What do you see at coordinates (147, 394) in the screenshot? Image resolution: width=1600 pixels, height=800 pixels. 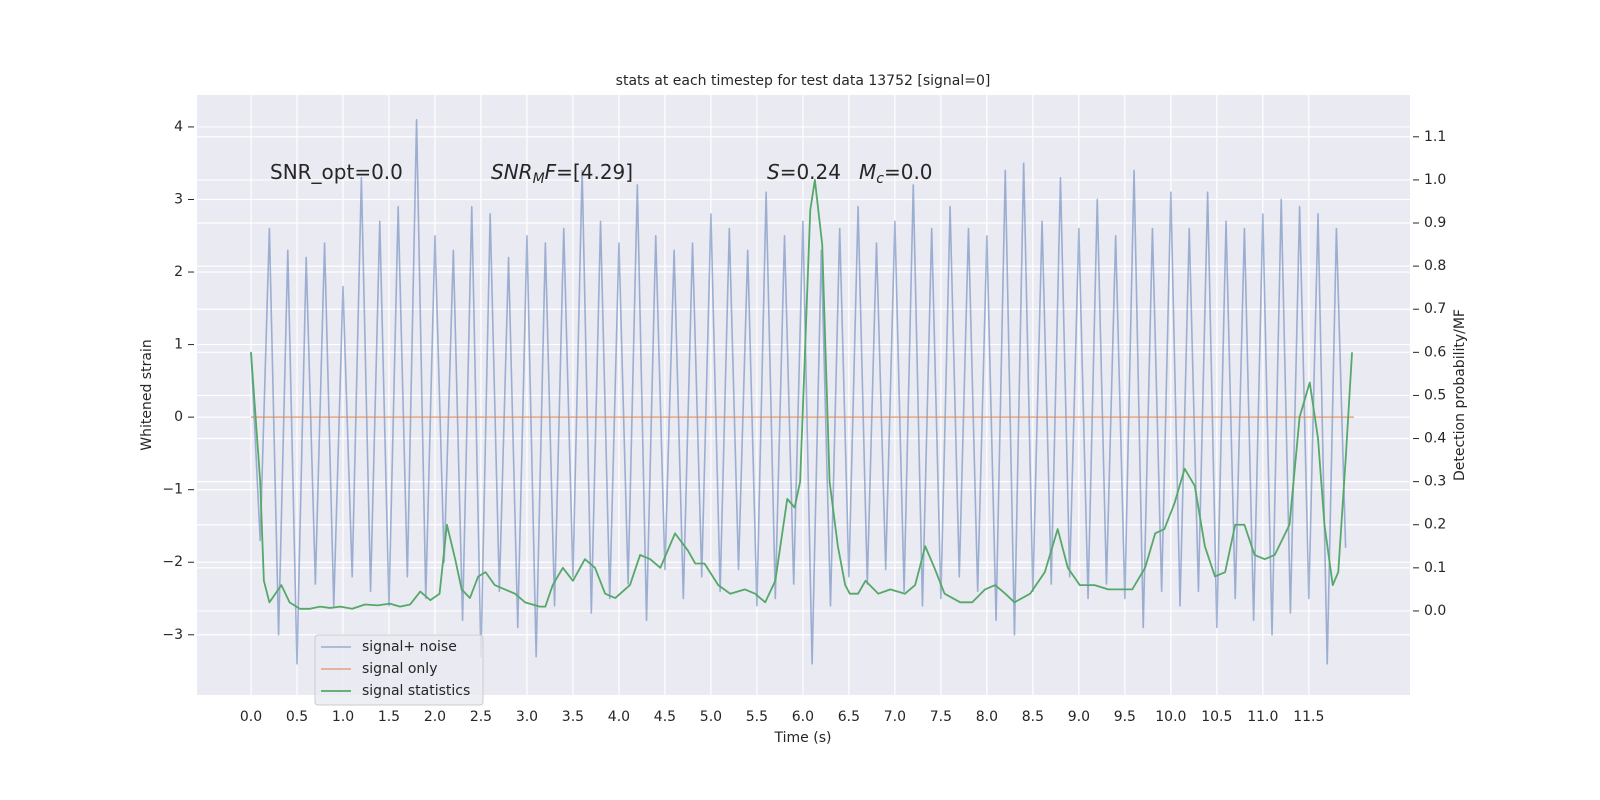 I see `y-axis-label: Whitened strain` at bounding box center [147, 394].